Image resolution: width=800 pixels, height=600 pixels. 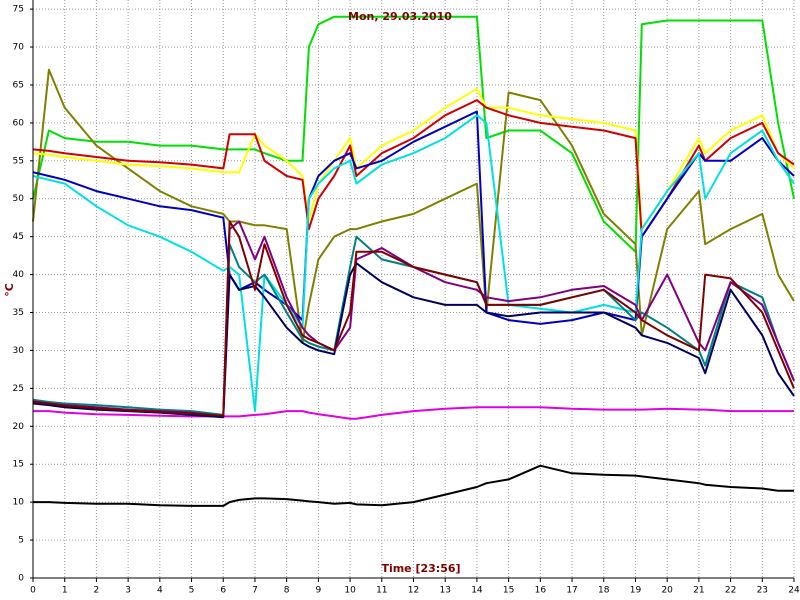 I want to click on x-tick-label: 5, so click(x=192, y=591).